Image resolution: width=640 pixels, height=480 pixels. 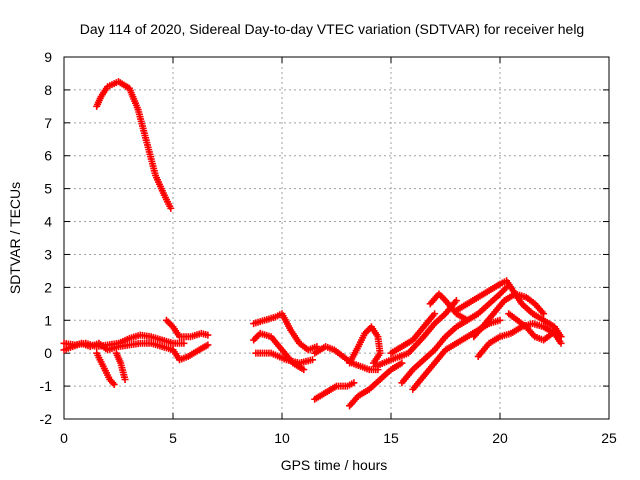 What do you see at coordinates (46, 419) in the screenshot?
I see `y-tick-label: -2` at bounding box center [46, 419].